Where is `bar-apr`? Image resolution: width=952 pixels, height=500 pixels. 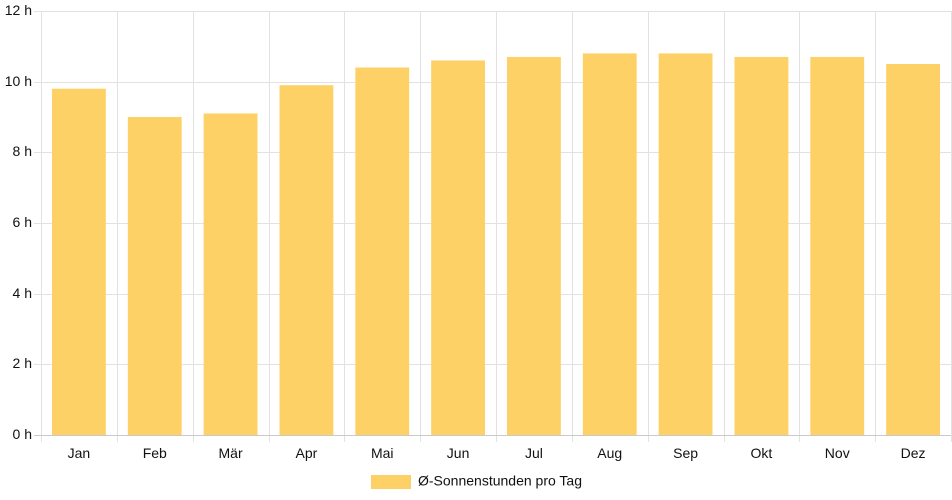 bar-apr is located at coordinates (306, 260).